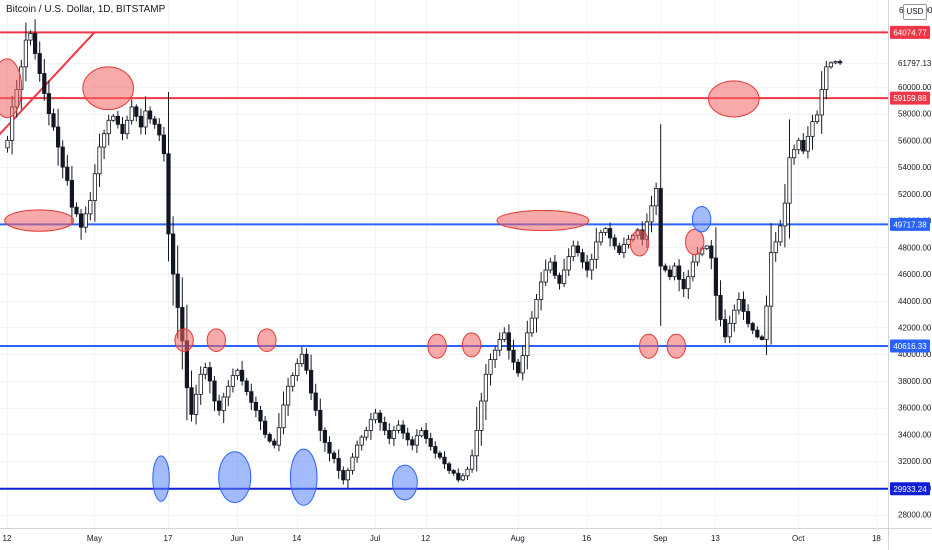 Image resolution: width=932 pixels, height=550 pixels. Describe the element at coordinates (296, 538) in the screenshot. I see `time-tick-label: 14` at that location.